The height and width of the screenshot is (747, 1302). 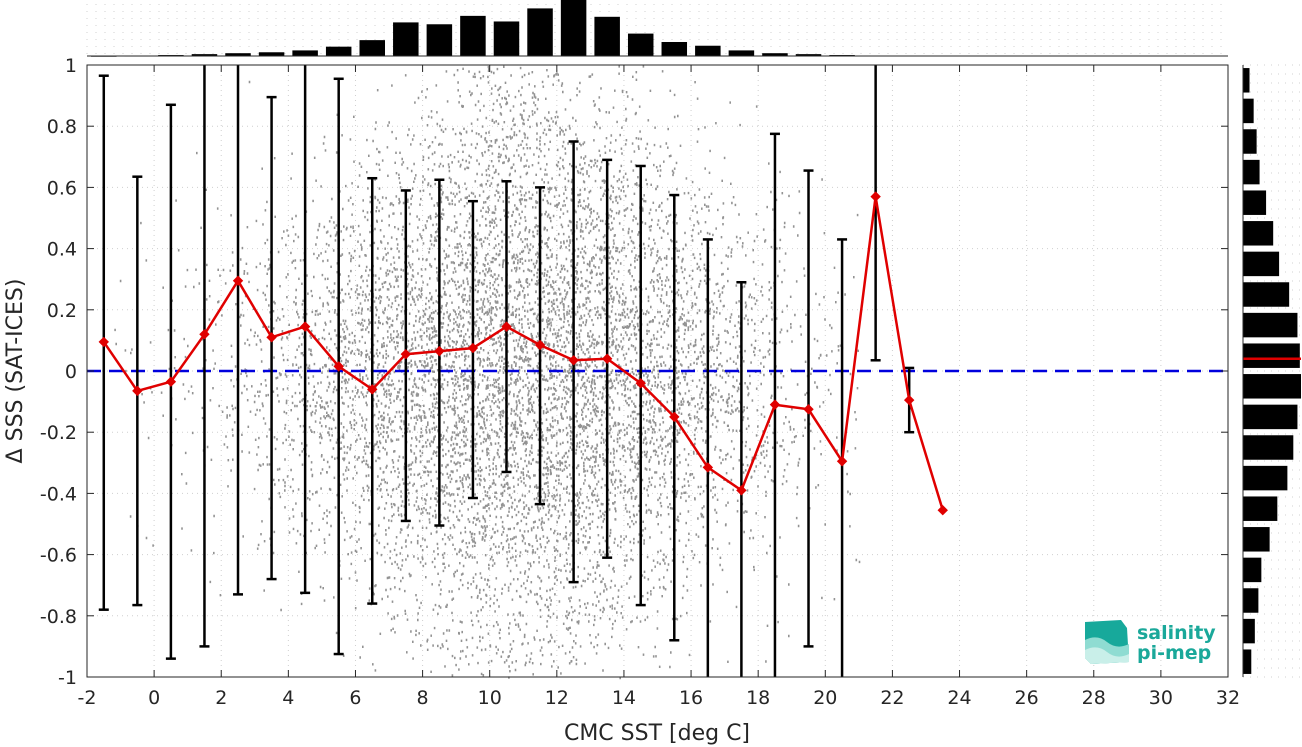 What do you see at coordinates (624, 698) in the screenshot?
I see `x-tick-label: 14` at bounding box center [624, 698].